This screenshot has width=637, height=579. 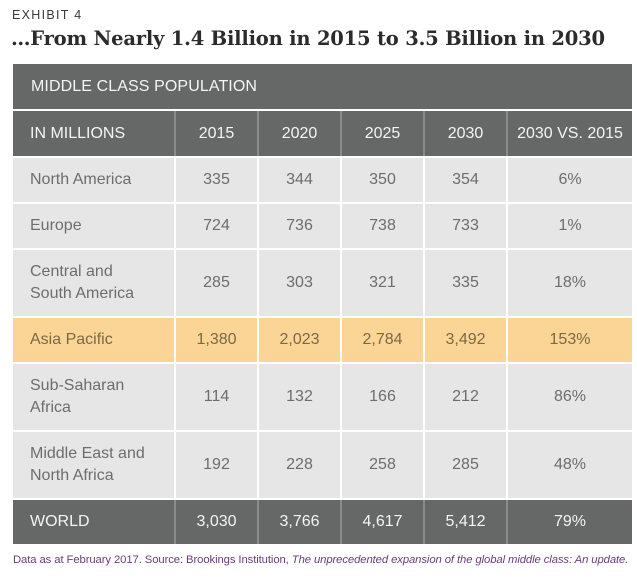 I want to click on region-line-1: Sub-Saharan, so click(x=77, y=385).